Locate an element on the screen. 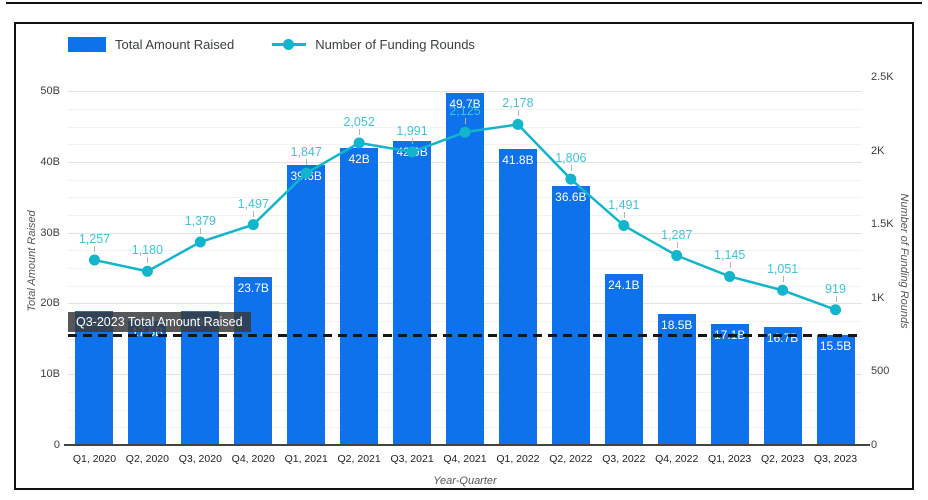 Image resolution: width=928 pixels, height=500 pixels. line-point-value-label: 2,125 is located at coordinates (465, 111).